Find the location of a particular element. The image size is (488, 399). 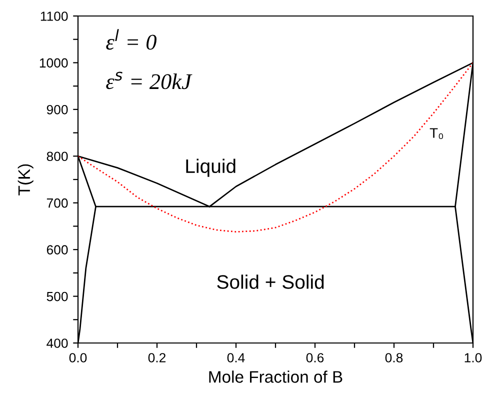

y-tick-label: 400 is located at coordinates (57, 343).